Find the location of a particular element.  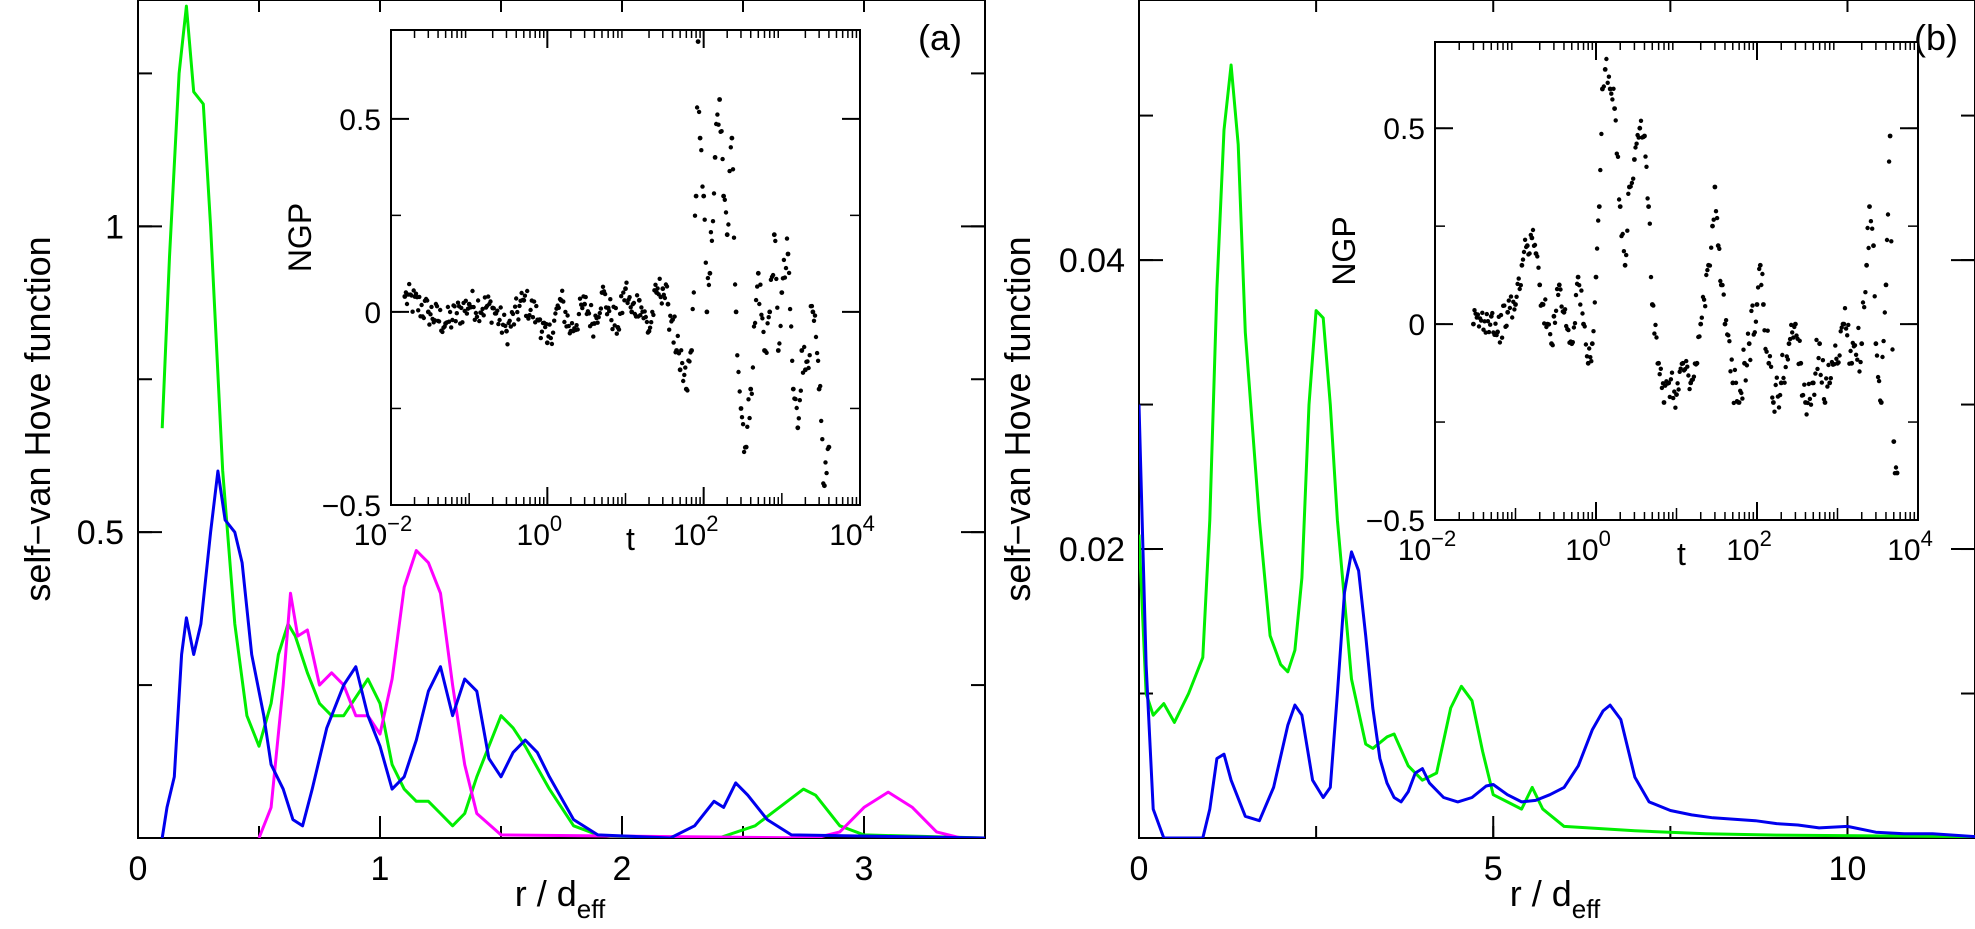

inset-x-axis-label: t is located at coordinates (1681, 554).